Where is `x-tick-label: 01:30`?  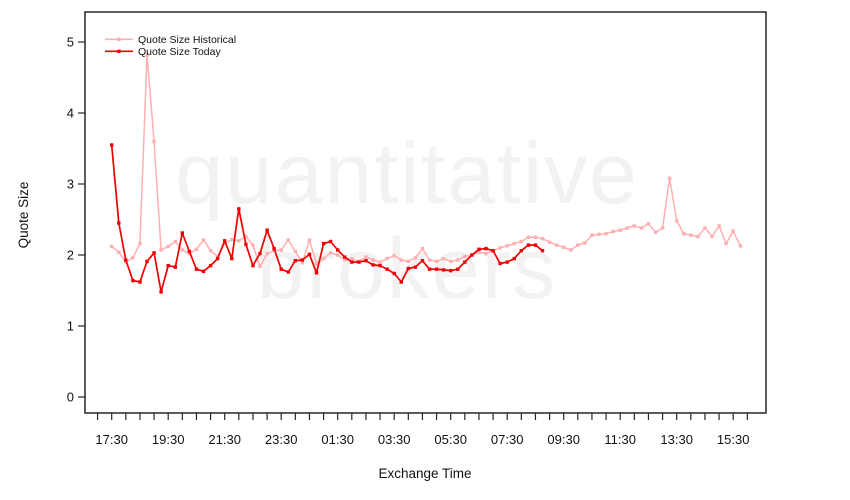
x-tick-label: 01:30 is located at coordinates (337, 439).